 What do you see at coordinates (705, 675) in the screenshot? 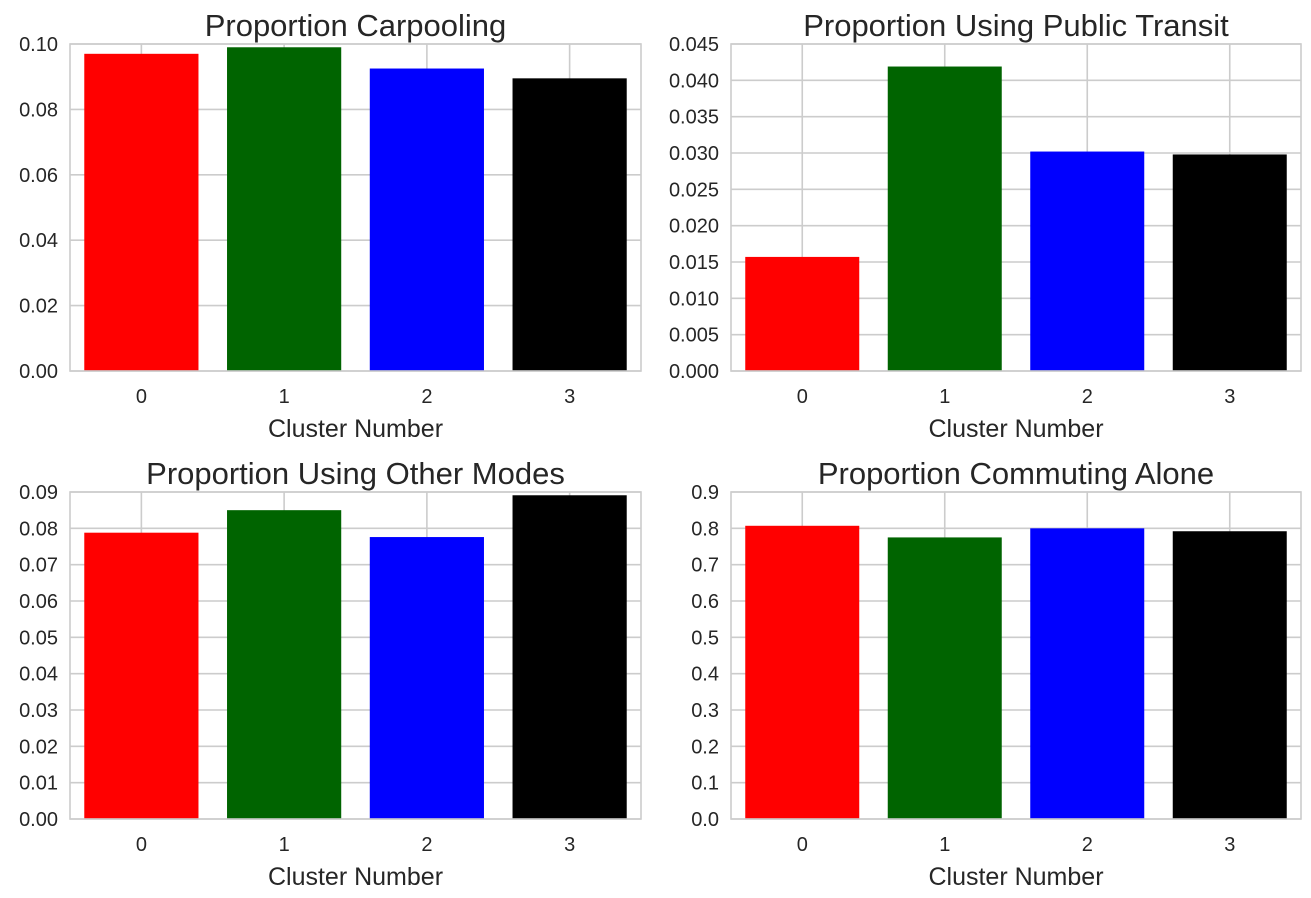
I see `y-tick-label: 0.4` at bounding box center [705, 675].